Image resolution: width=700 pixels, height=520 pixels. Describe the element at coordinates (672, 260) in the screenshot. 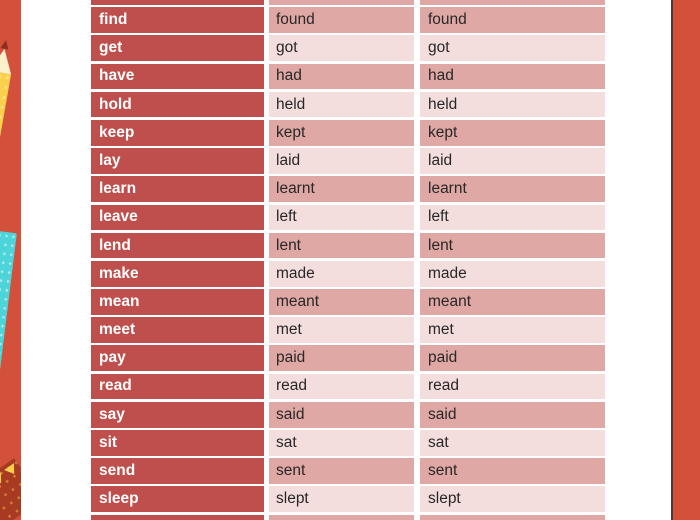

I see `page-edge-shadow` at that location.